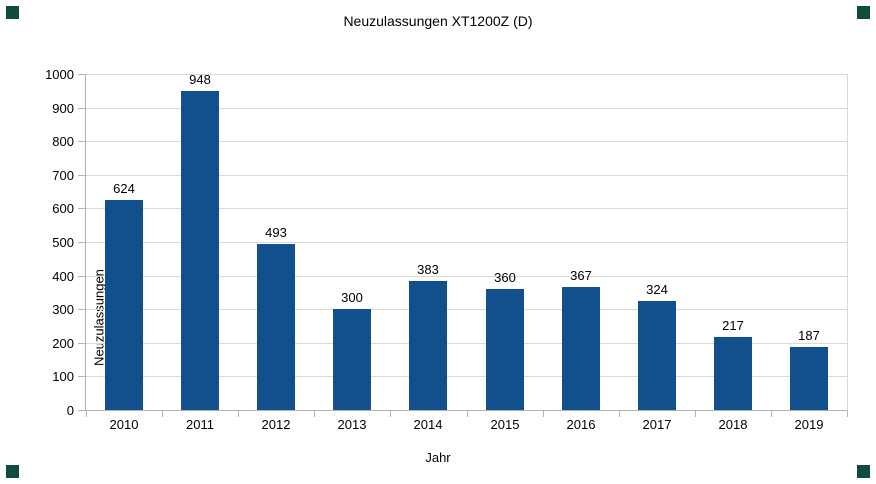 The image size is (876, 484). I want to click on bar-2012, so click(276, 327).